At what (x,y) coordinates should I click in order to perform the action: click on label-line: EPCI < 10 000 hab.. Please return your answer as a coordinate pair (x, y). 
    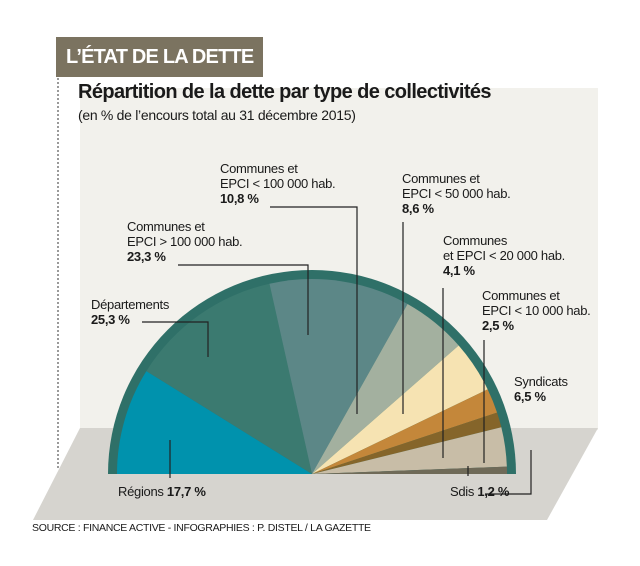
    Looking at the image, I should click on (536, 310).